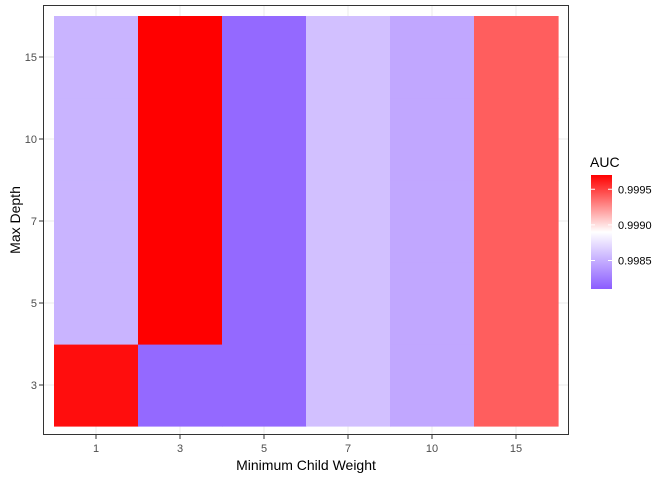 The height and width of the screenshot is (485, 672). What do you see at coordinates (15, 220) in the screenshot?
I see `y-axis-title: Max Depth` at bounding box center [15, 220].